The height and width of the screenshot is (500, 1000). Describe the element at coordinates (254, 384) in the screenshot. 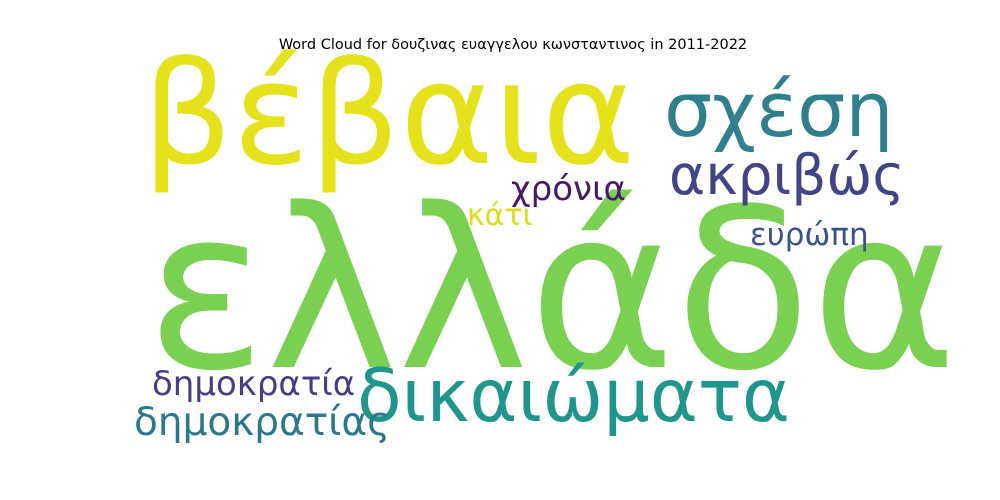

I see `word-dimokratia: δημοκρατία` at that location.